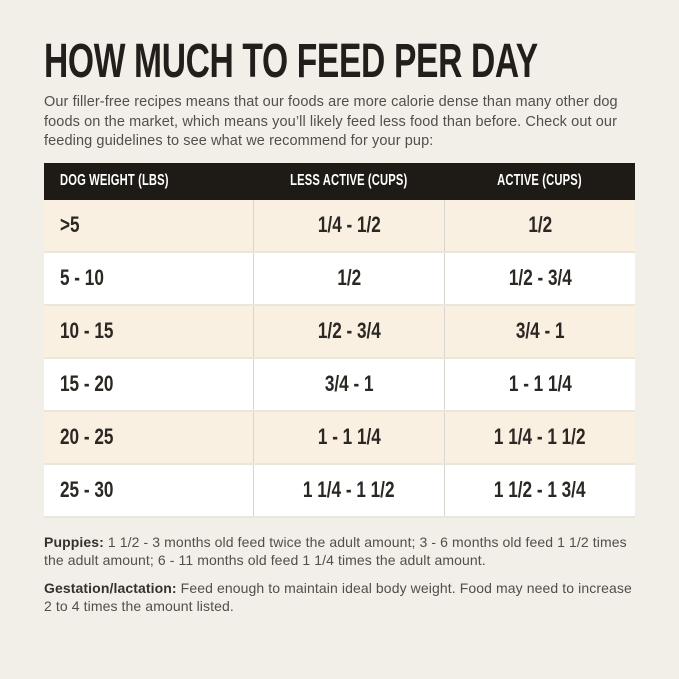 The width and height of the screenshot is (679, 679). I want to click on weight-cell: 10 - 15, so click(87, 330).